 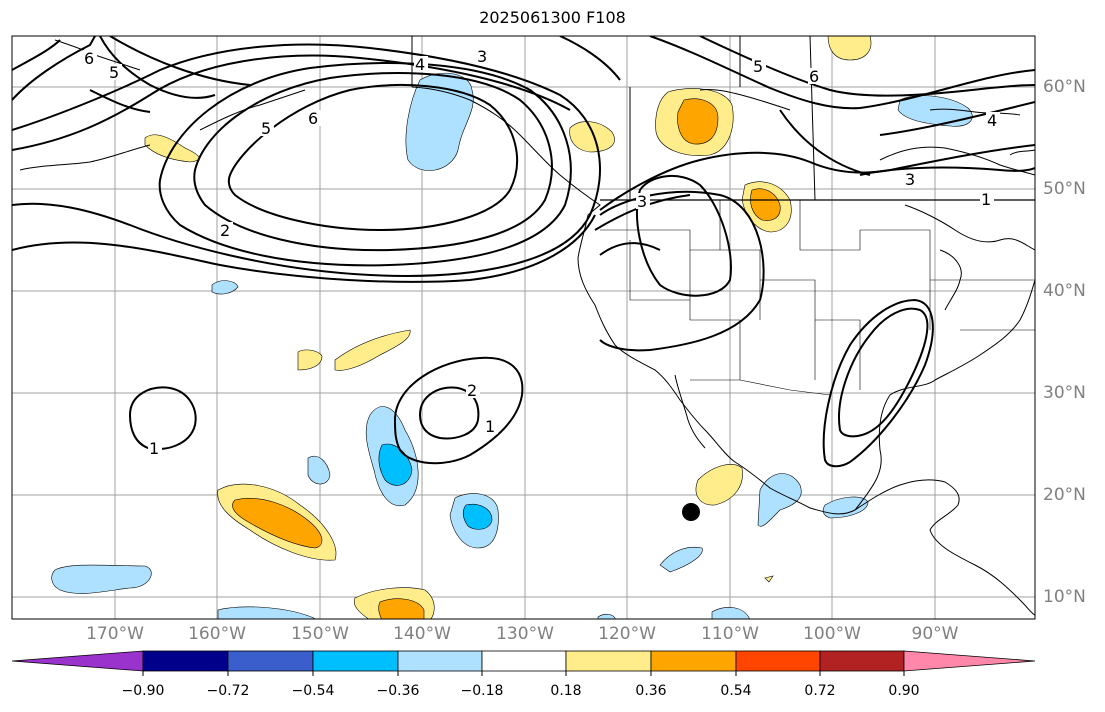 What do you see at coordinates (523, 673) in the screenshot?
I see `colorbar-ticks` at bounding box center [523, 673].